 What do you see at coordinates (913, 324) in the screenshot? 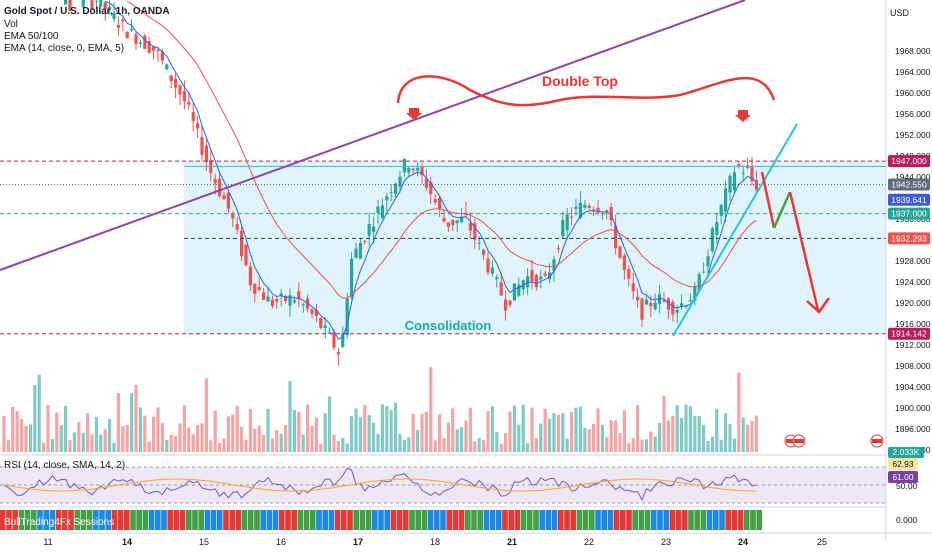
I see `price-tick-label: 1916.000` at bounding box center [913, 324].